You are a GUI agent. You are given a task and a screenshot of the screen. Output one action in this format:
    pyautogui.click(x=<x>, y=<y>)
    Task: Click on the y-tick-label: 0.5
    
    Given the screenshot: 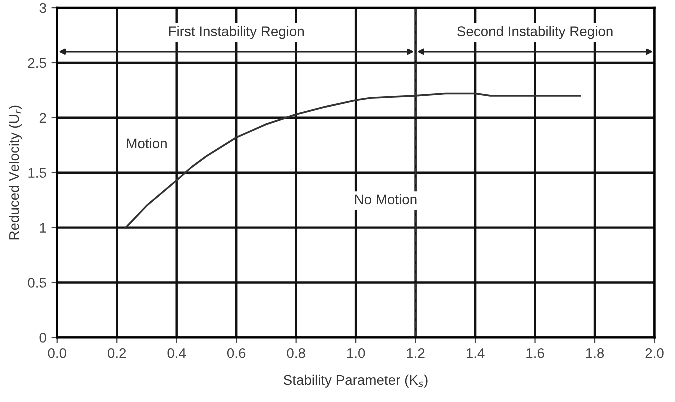 What is the action you would take?
    pyautogui.click(x=37, y=283)
    